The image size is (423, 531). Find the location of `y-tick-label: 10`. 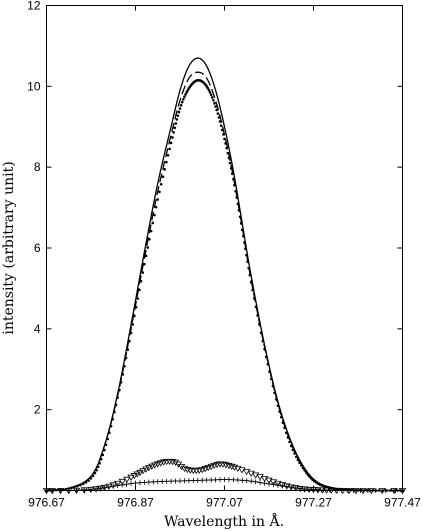

y-tick-label: 10 is located at coordinates (34, 86).